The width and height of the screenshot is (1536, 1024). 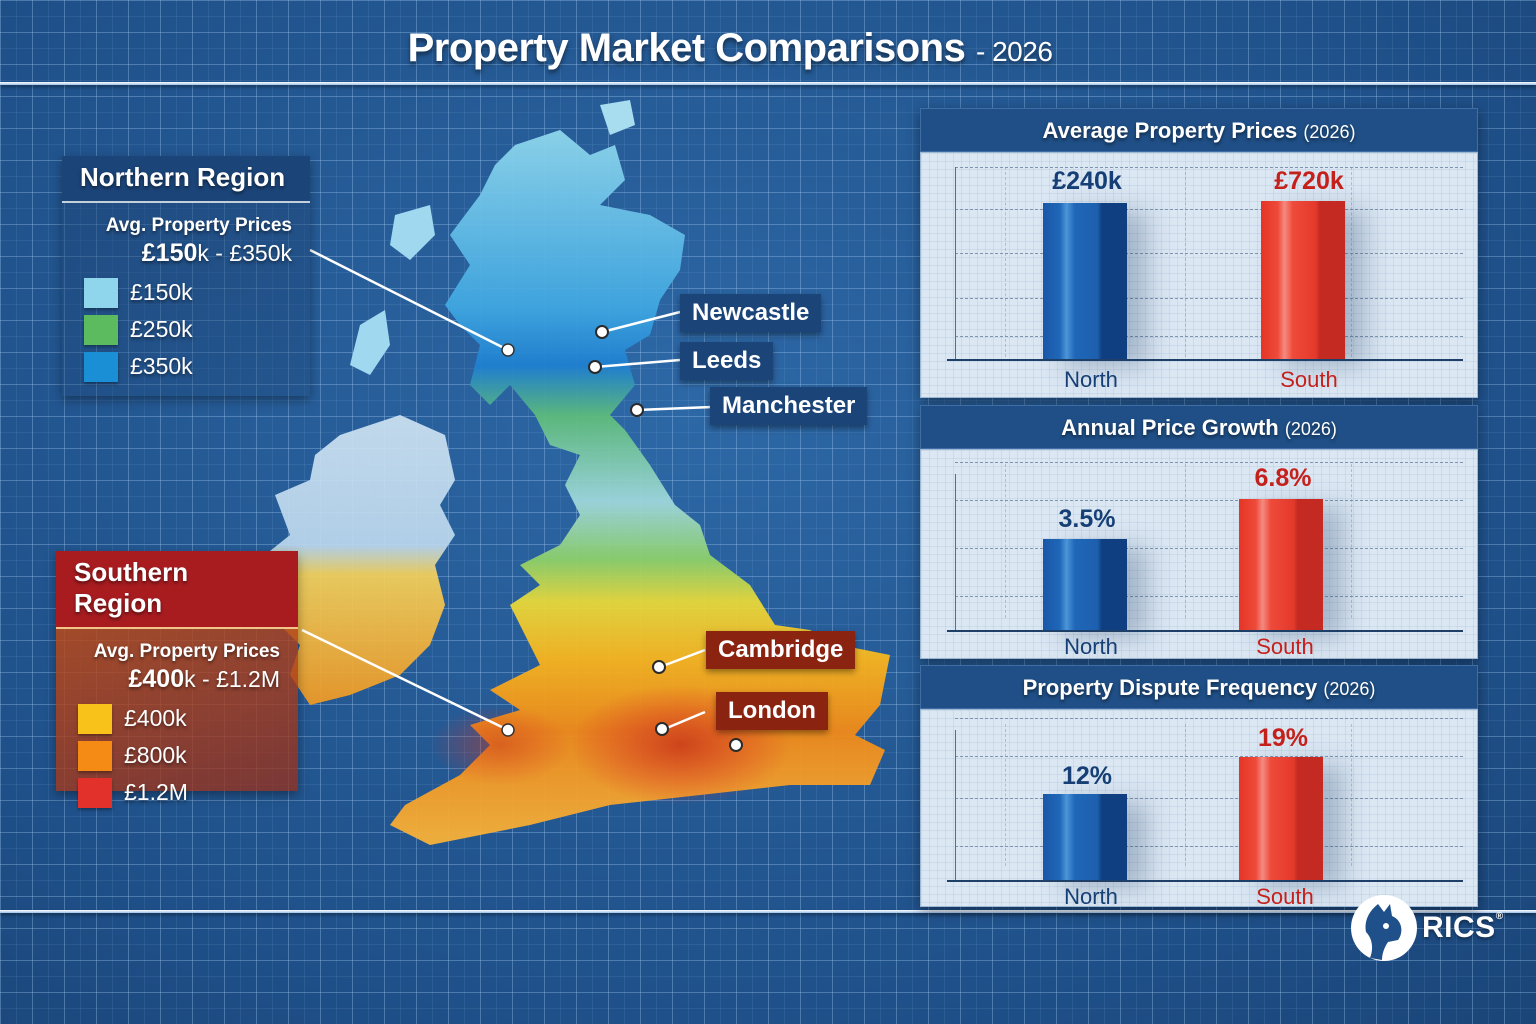 I want to click on city-label-cambridge: Cambridge, so click(x=781, y=650).